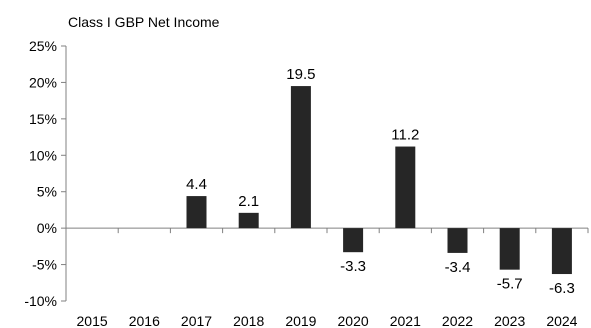 Image resolution: width=591 pixels, height=328 pixels. I want to click on x-tick-label: 2017, so click(196, 320).